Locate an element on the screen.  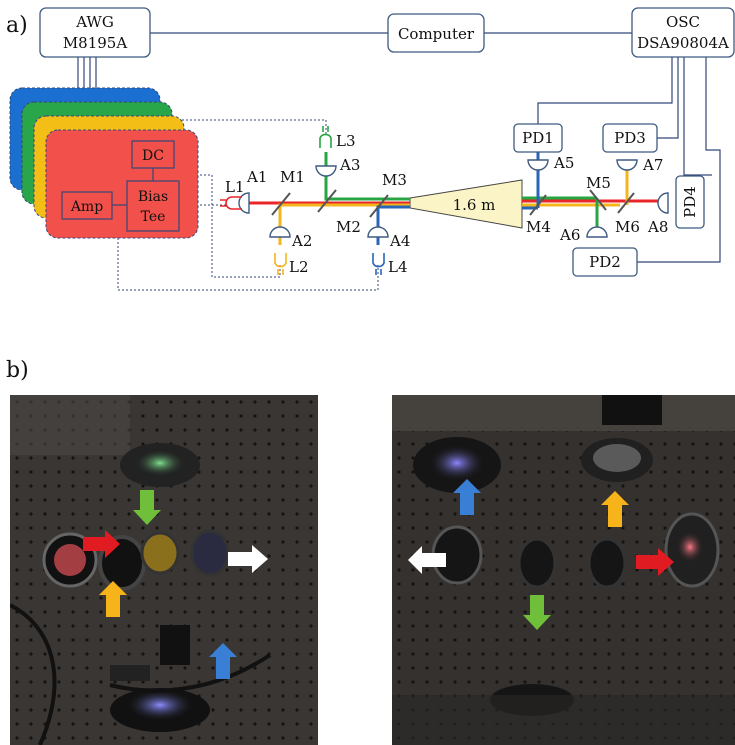
label-l4: L4 is located at coordinates (398, 267).